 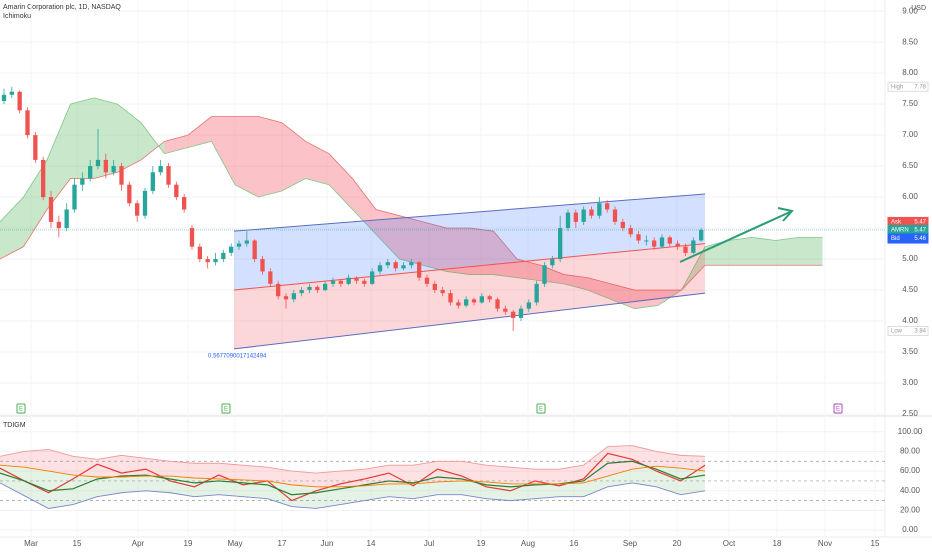 I want to click on price-label-name: Ask, so click(x=896, y=223).